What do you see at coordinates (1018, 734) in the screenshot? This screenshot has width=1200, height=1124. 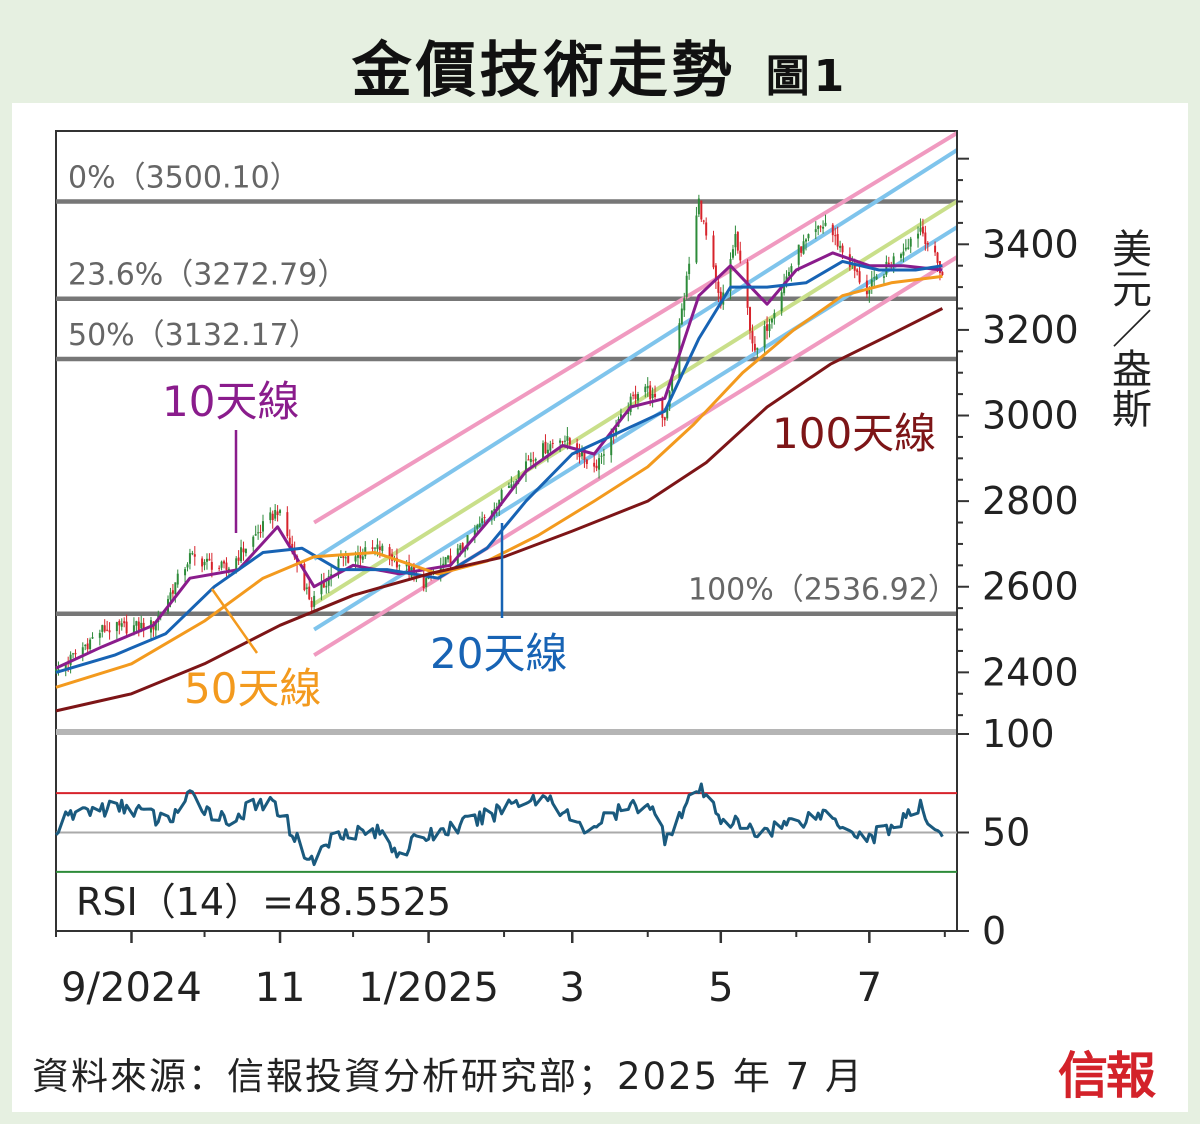 I see `rsi-y-tick-label: 100` at bounding box center [1018, 734].